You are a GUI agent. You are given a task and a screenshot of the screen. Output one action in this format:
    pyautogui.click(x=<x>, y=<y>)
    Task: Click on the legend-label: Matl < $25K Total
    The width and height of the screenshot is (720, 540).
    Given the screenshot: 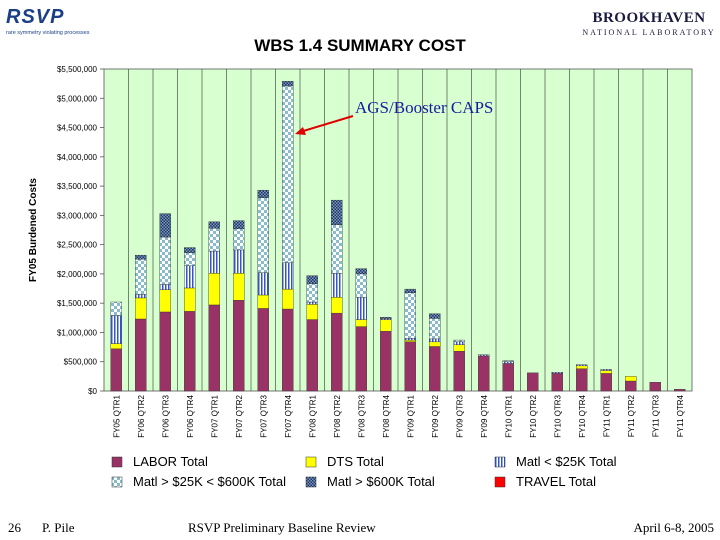 What is the action you would take?
    pyautogui.click(x=566, y=461)
    